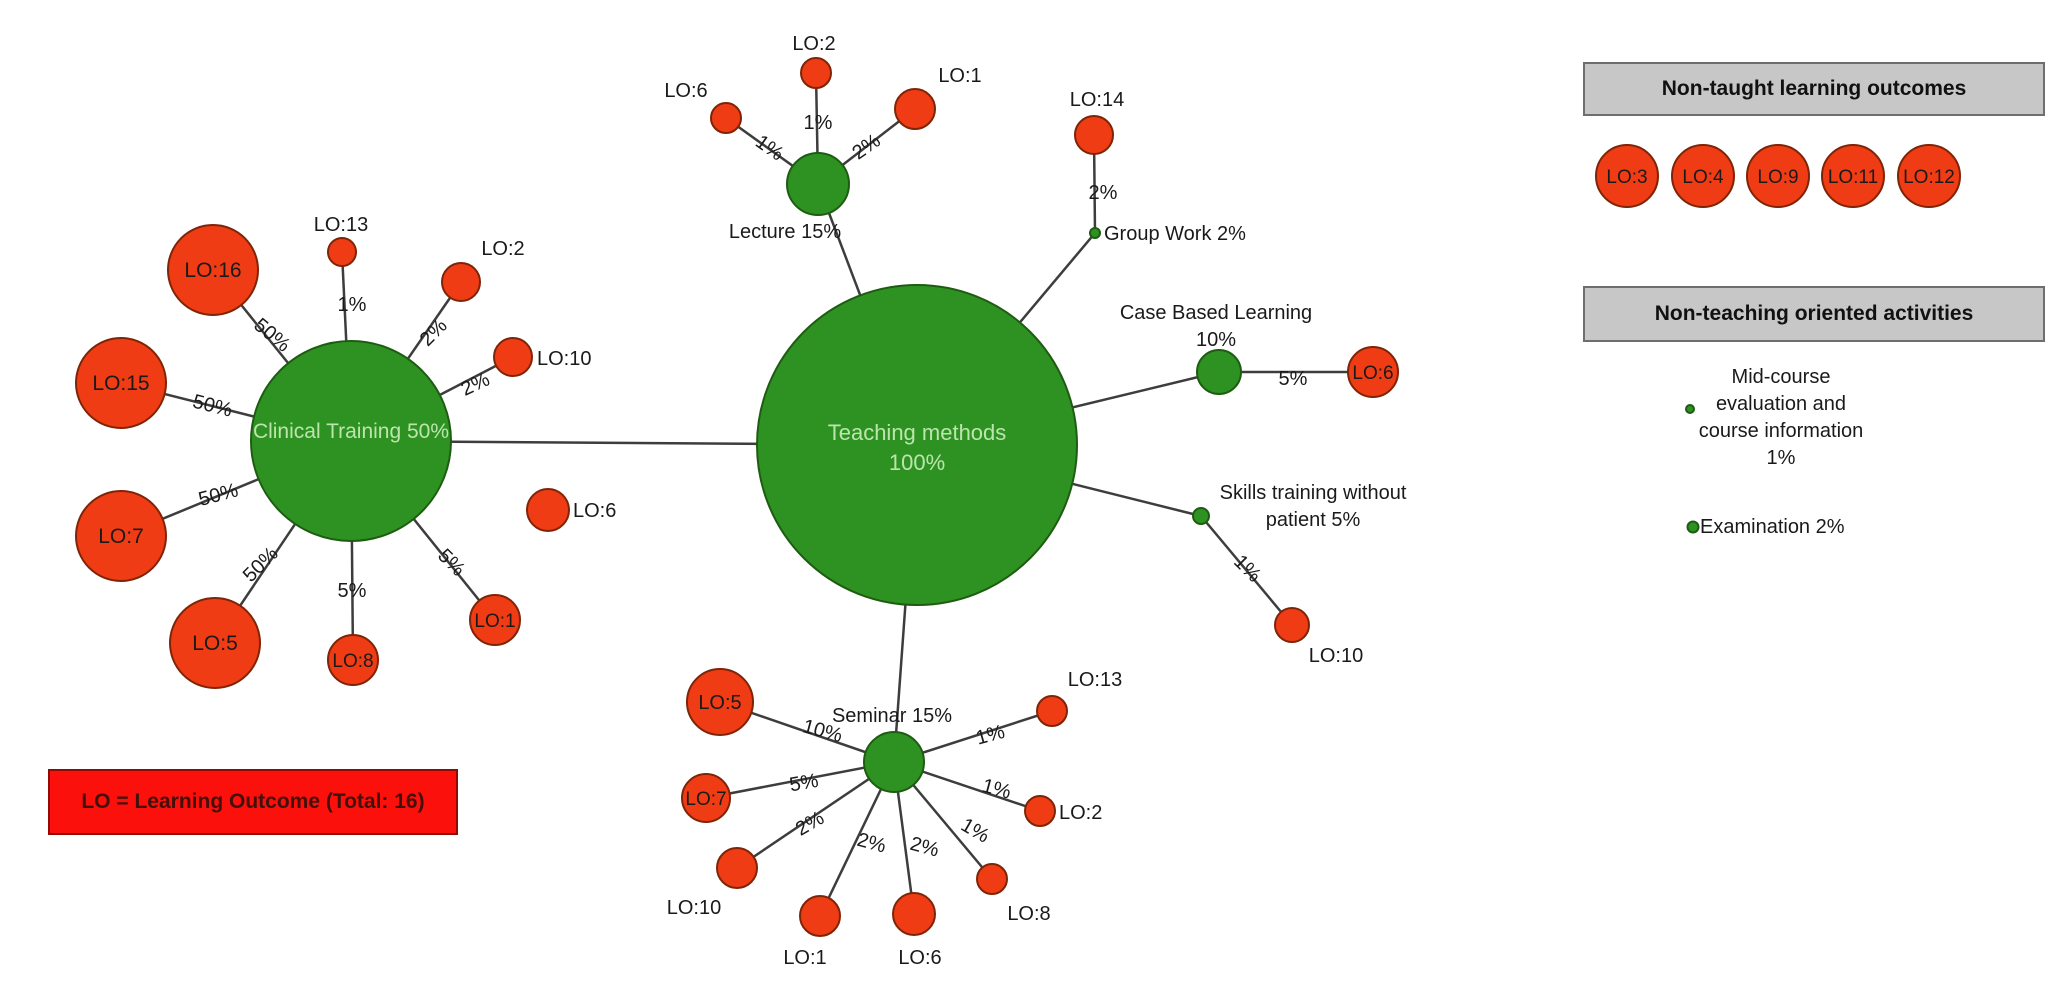 This screenshot has height=1001, width=2059. What do you see at coordinates (816, 73) in the screenshot?
I see `node-l2` at bounding box center [816, 73].